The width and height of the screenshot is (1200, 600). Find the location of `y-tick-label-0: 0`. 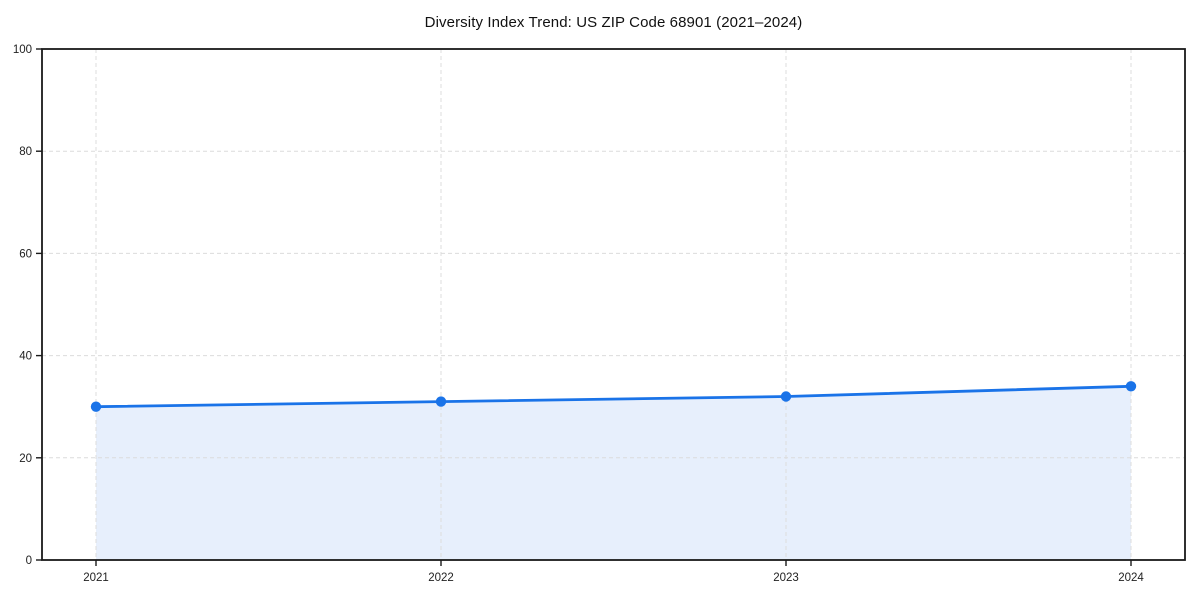

y-tick-label-0: 0 is located at coordinates (29, 561).